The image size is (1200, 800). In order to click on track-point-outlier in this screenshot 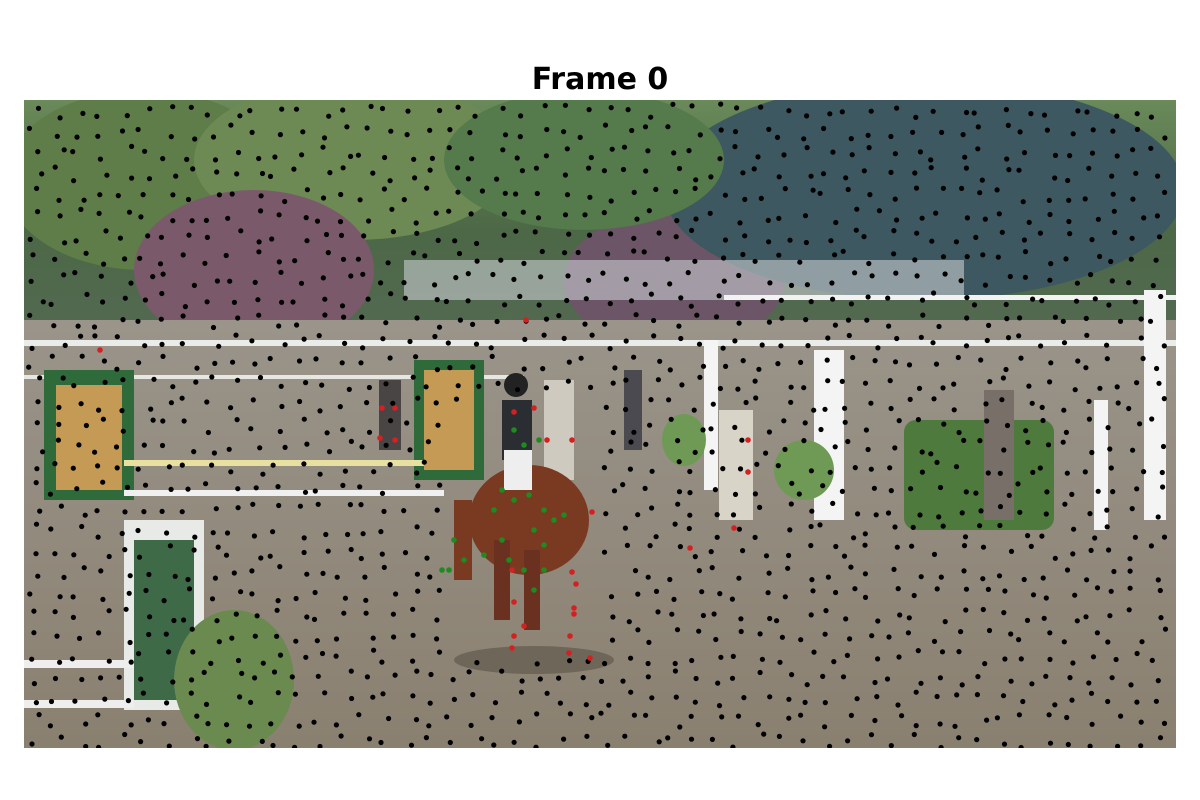, I will do `click(592, 512)`.